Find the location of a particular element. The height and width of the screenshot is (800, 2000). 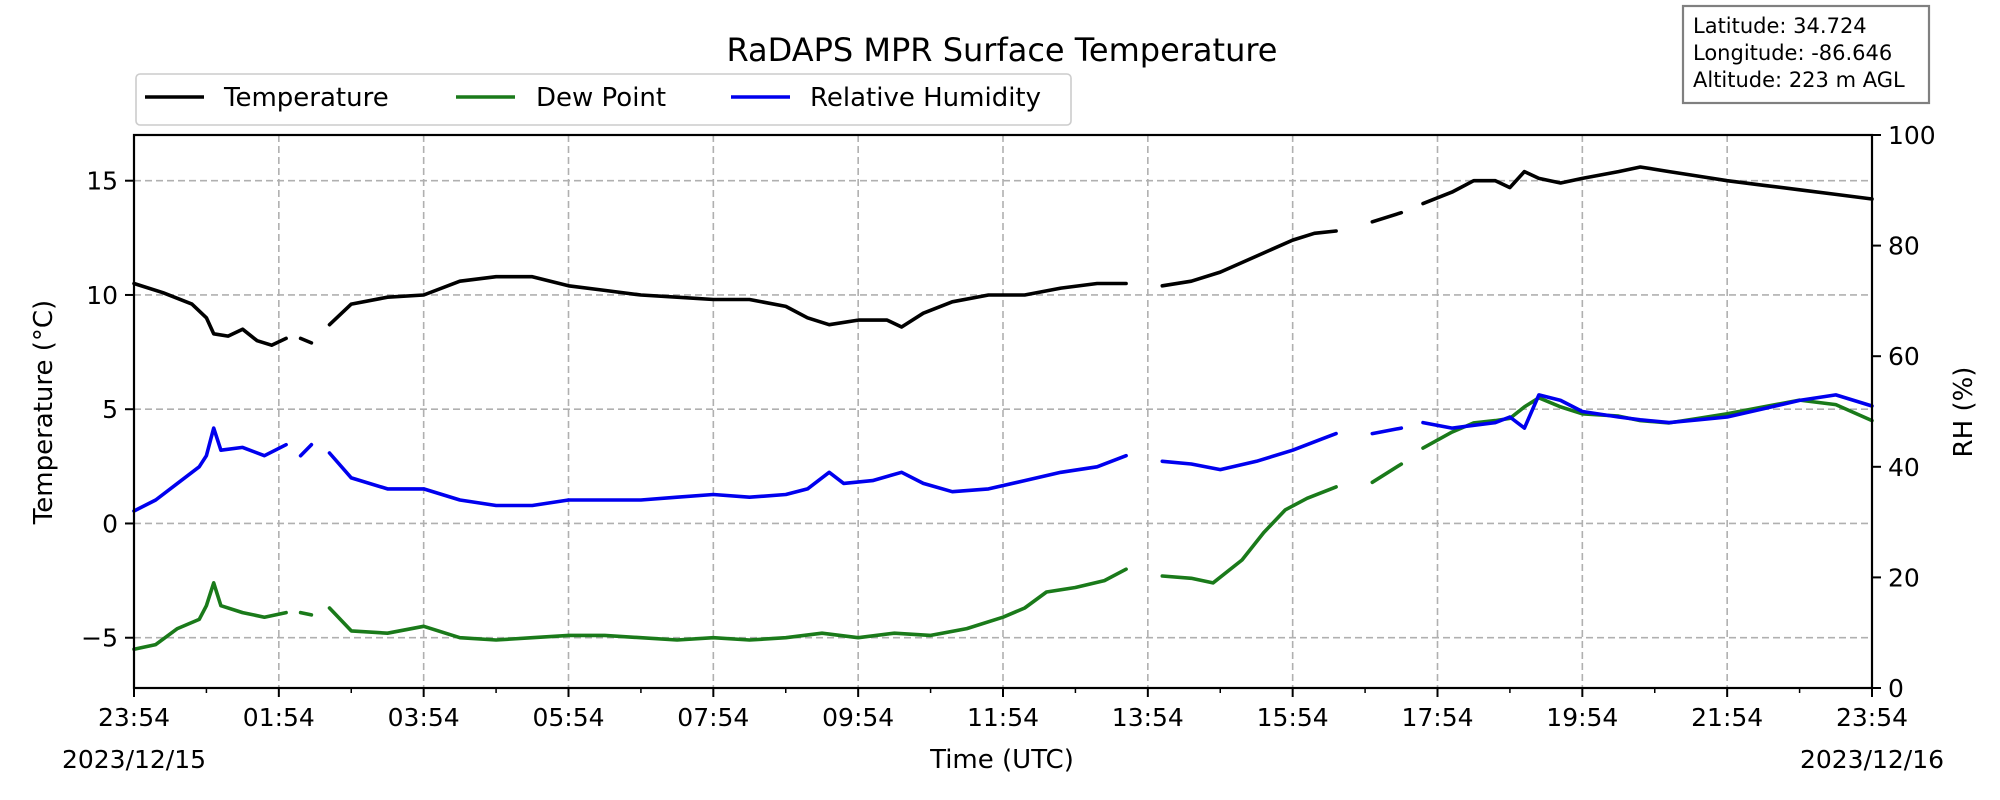

y-tick-label: 15 is located at coordinates (102, 181).